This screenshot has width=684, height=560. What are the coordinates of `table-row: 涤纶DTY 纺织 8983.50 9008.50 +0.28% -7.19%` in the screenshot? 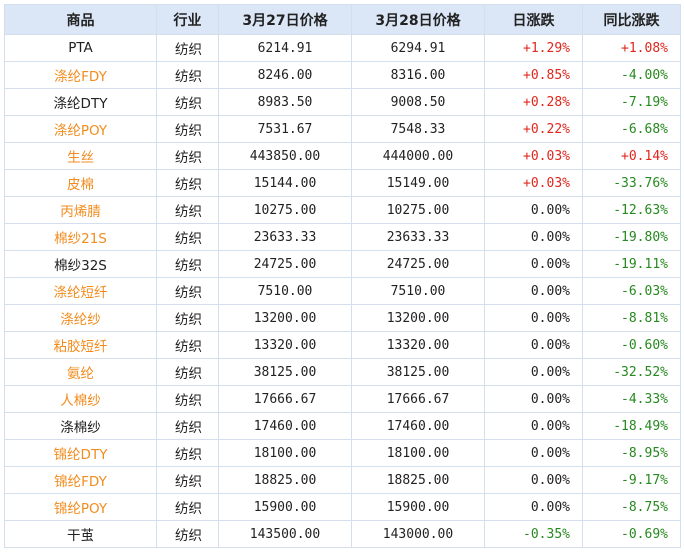 It's located at (342, 102).